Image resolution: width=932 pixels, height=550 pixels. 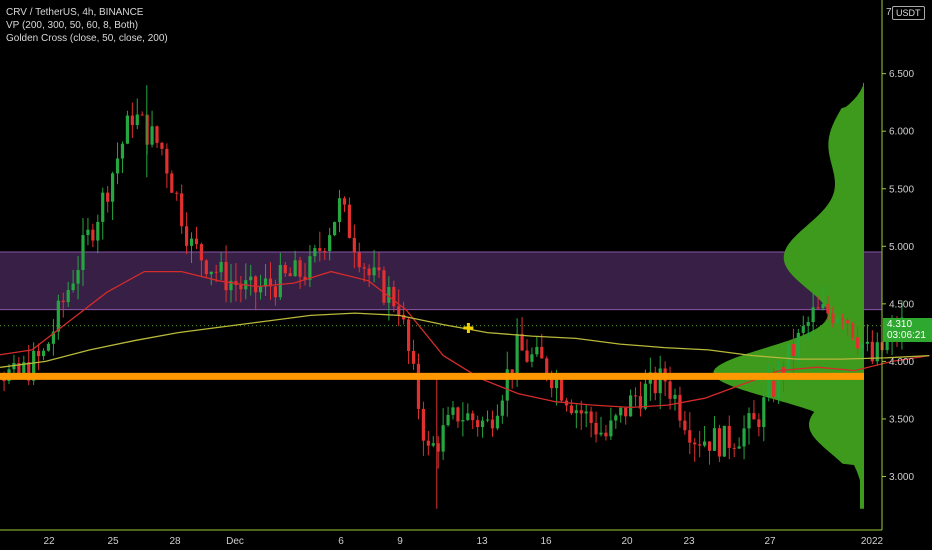 What do you see at coordinates (341, 541) in the screenshot?
I see `time-tick-label-4: 6` at bounding box center [341, 541].